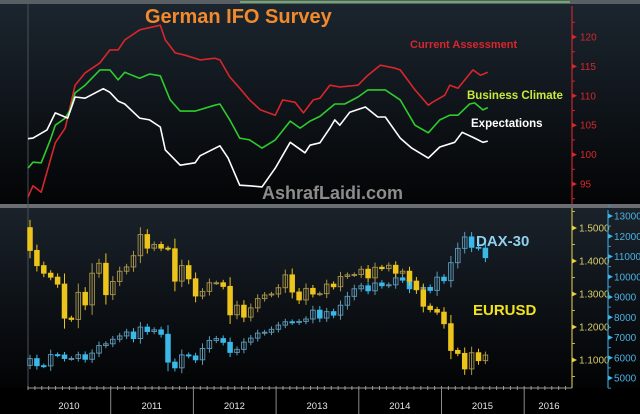  I want to click on eurusd-y-tick-label: 1.1000, so click(594, 361).